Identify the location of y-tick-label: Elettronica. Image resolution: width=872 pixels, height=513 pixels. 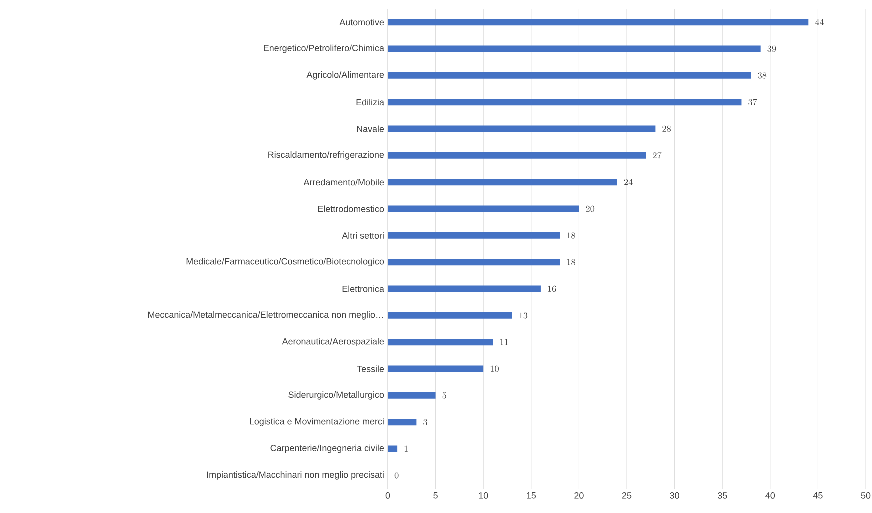
(363, 289).